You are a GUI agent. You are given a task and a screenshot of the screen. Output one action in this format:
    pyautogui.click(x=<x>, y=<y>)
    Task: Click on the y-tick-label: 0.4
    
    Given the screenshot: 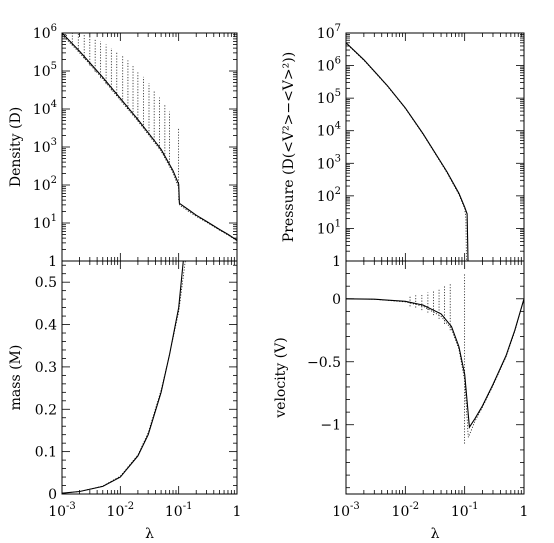 What is the action you would take?
    pyautogui.click(x=46, y=326)
    